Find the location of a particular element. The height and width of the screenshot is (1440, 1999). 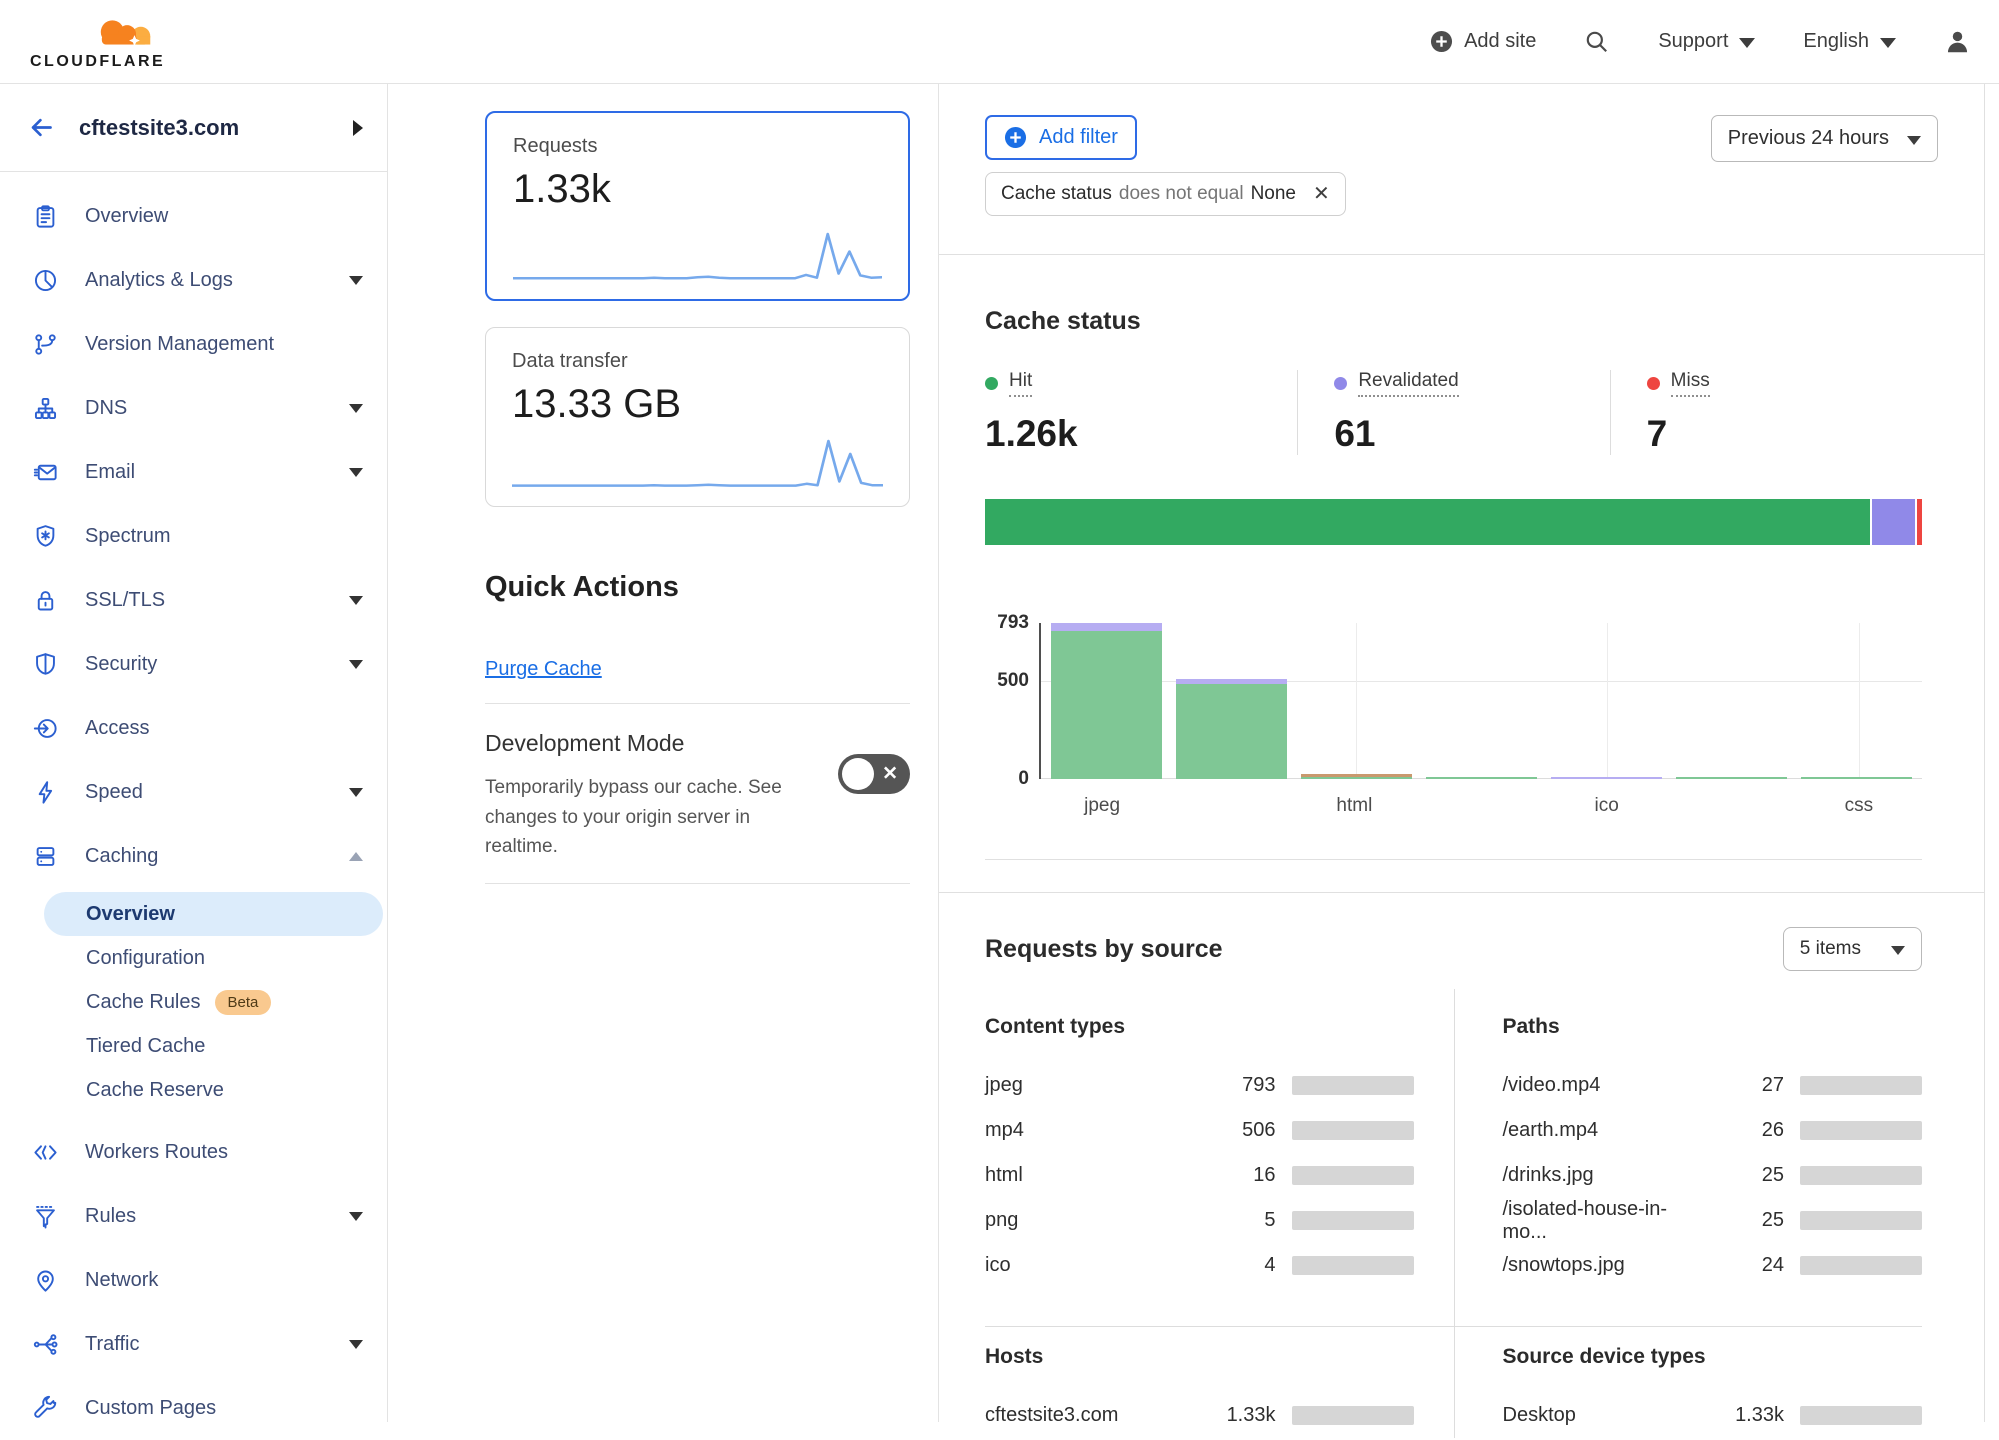

legend-label: Miss is located at coordinates (1690, 383).